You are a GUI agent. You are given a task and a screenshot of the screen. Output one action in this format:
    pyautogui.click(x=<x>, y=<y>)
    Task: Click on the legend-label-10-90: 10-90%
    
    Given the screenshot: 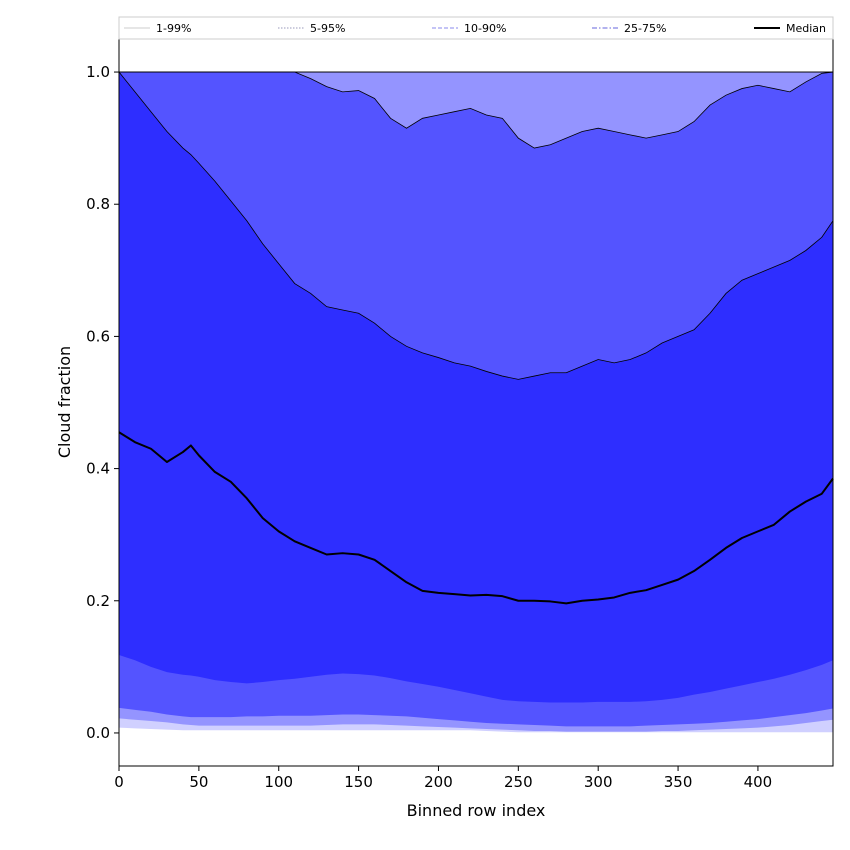 What is the action you would take?
    pyautogui.click(x=485, y=28)
    